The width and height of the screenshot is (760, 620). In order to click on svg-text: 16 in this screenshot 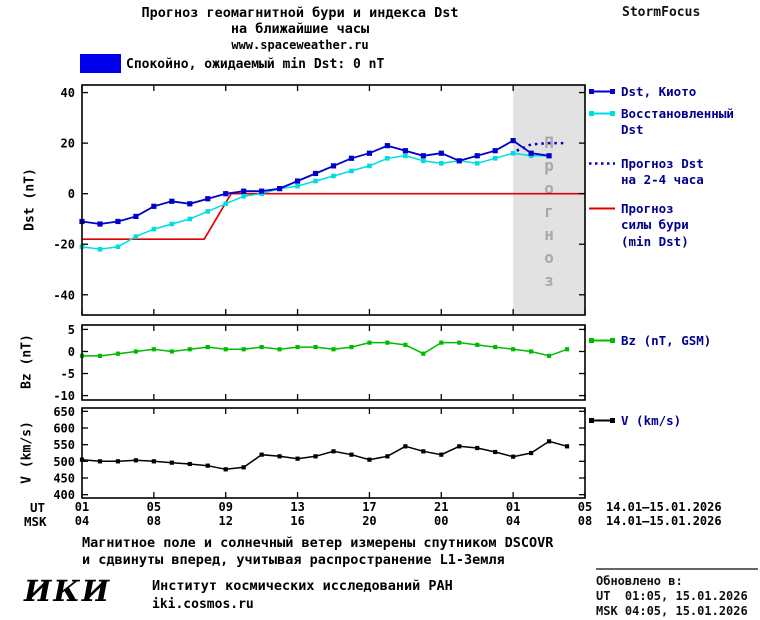, I will do `click(297, 521)`.